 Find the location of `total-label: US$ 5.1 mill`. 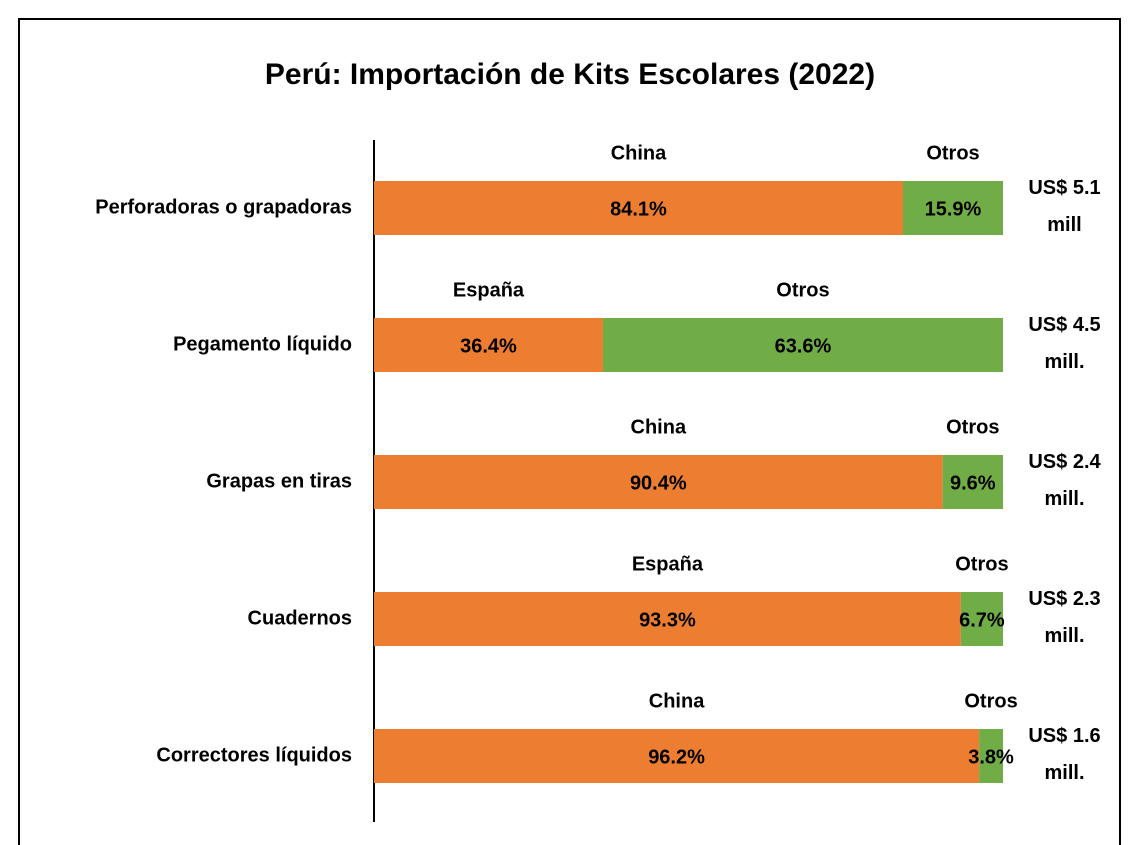

total-label: US$ 5.1 mill is located at coordinates (1064, 206).